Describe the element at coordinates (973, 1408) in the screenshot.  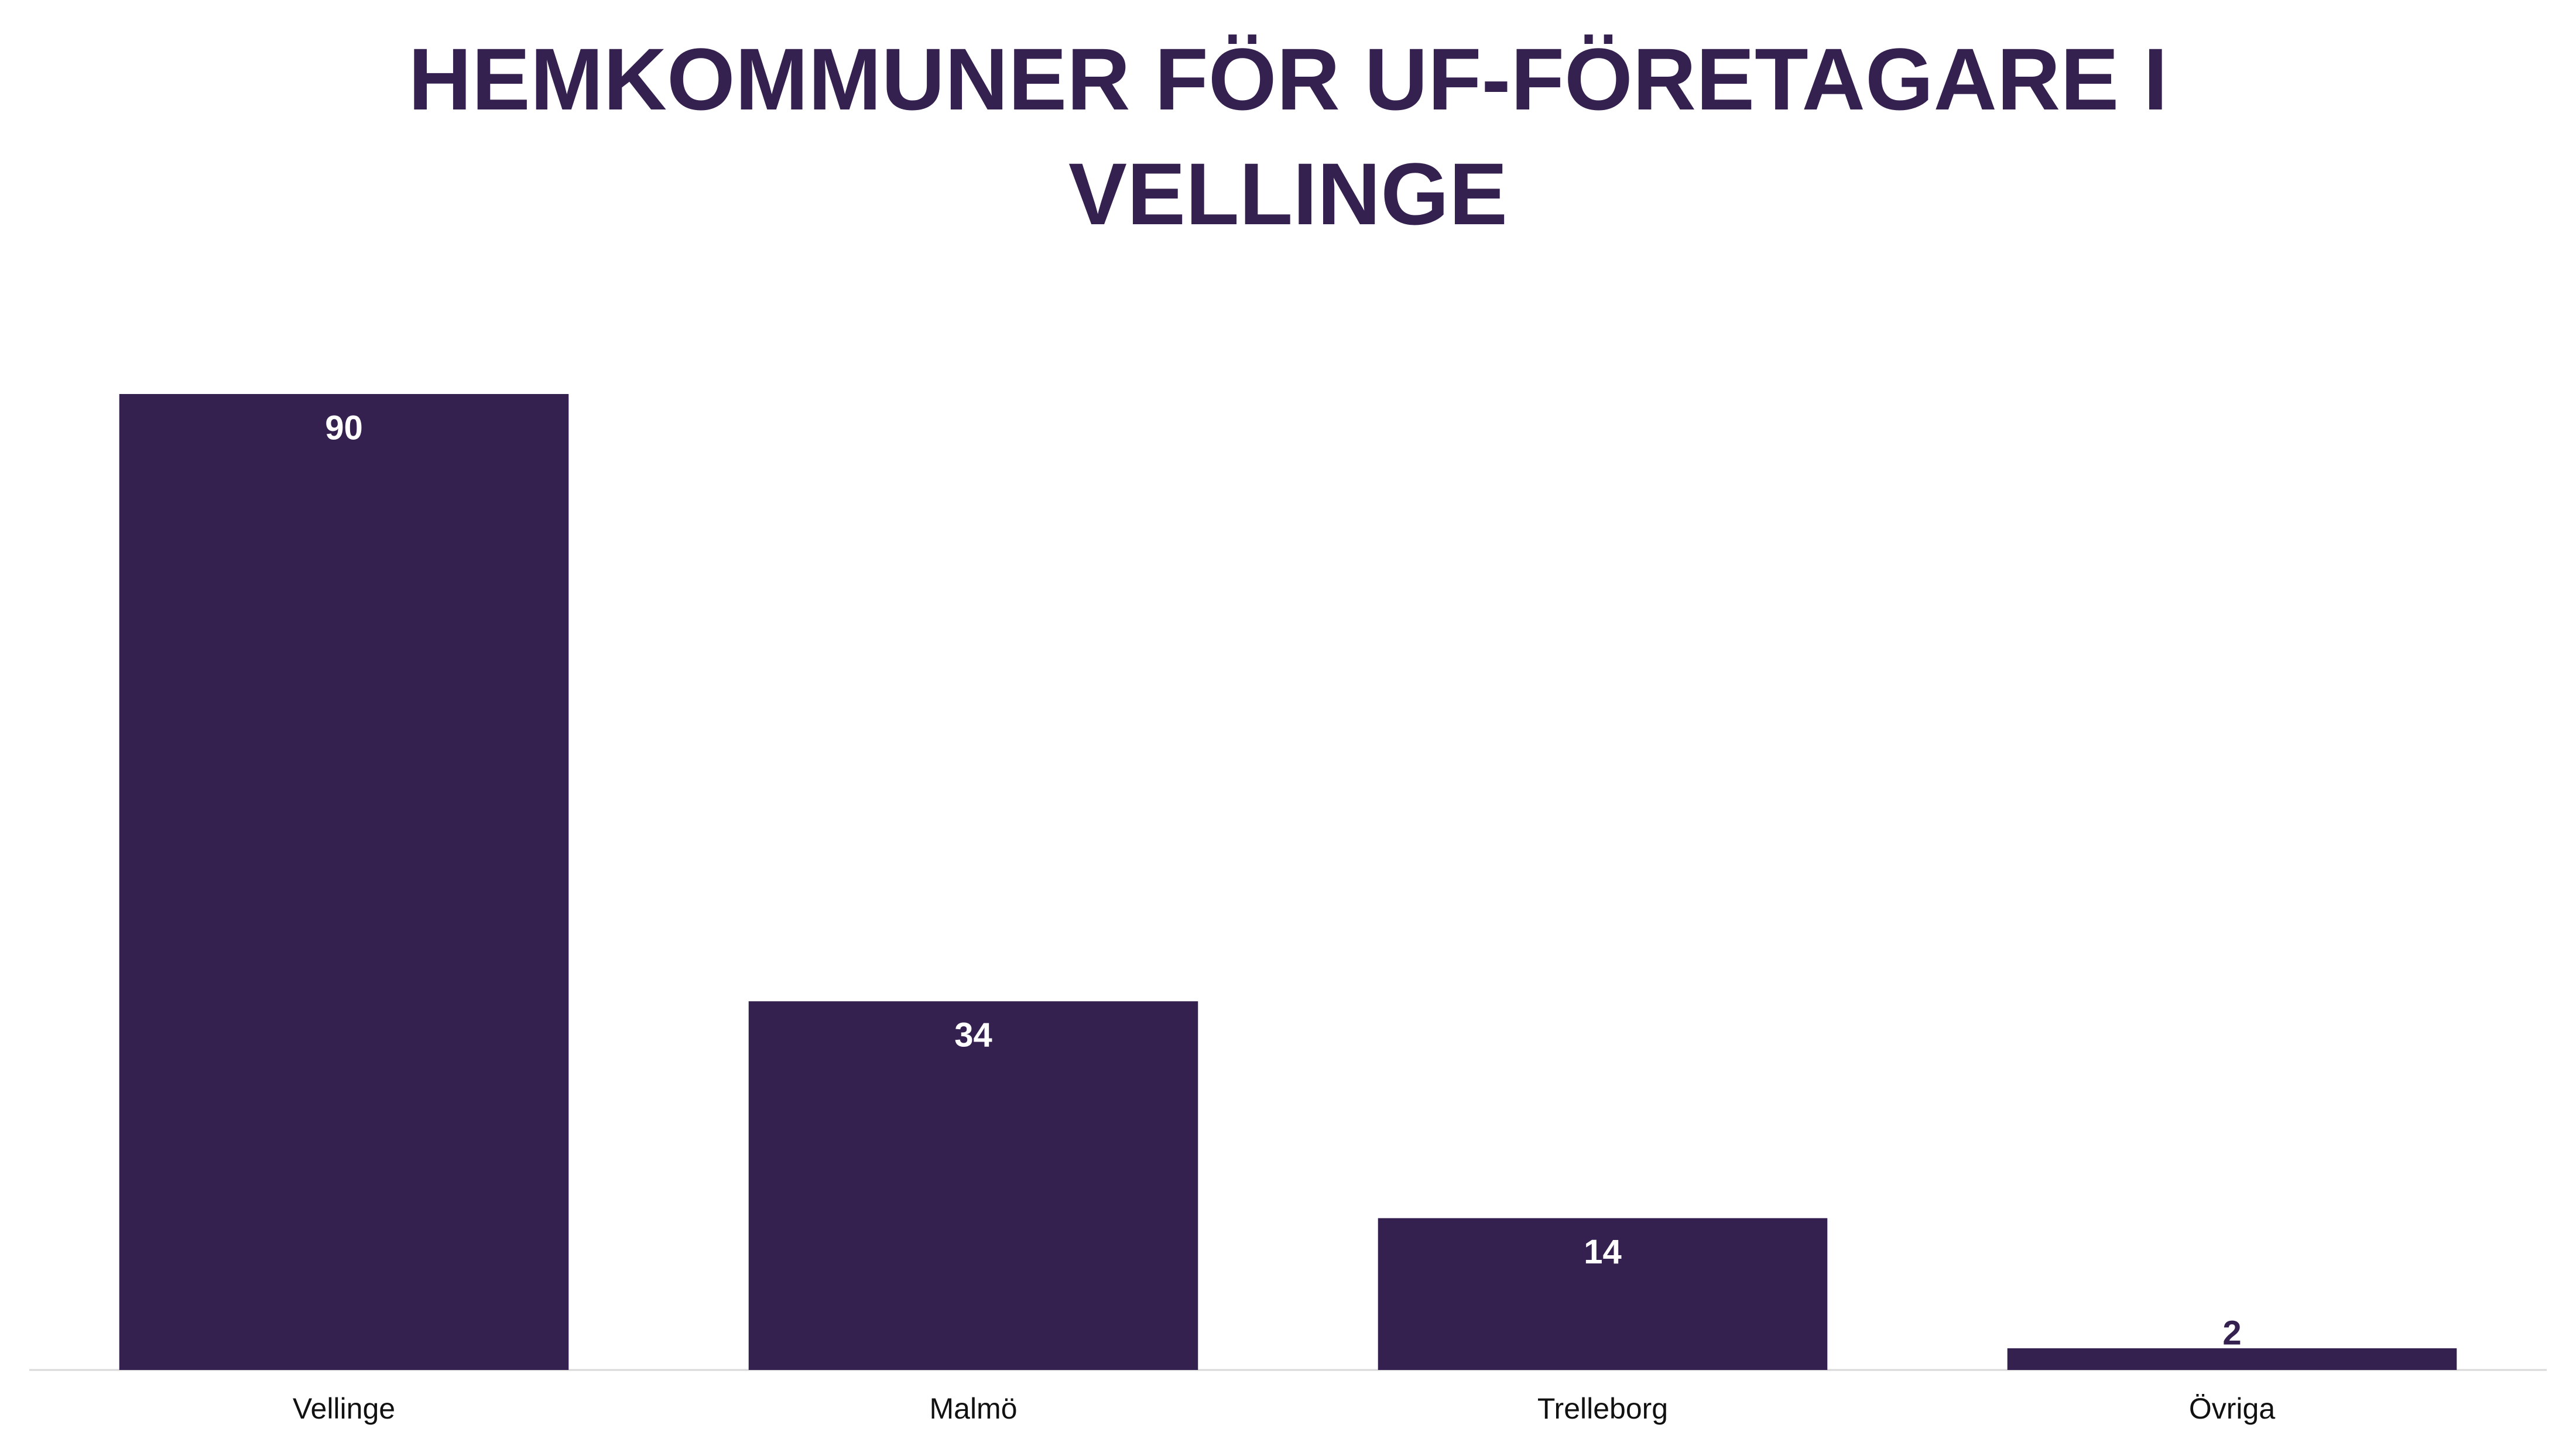
I see `x-tick-label: Malmö` at that location.